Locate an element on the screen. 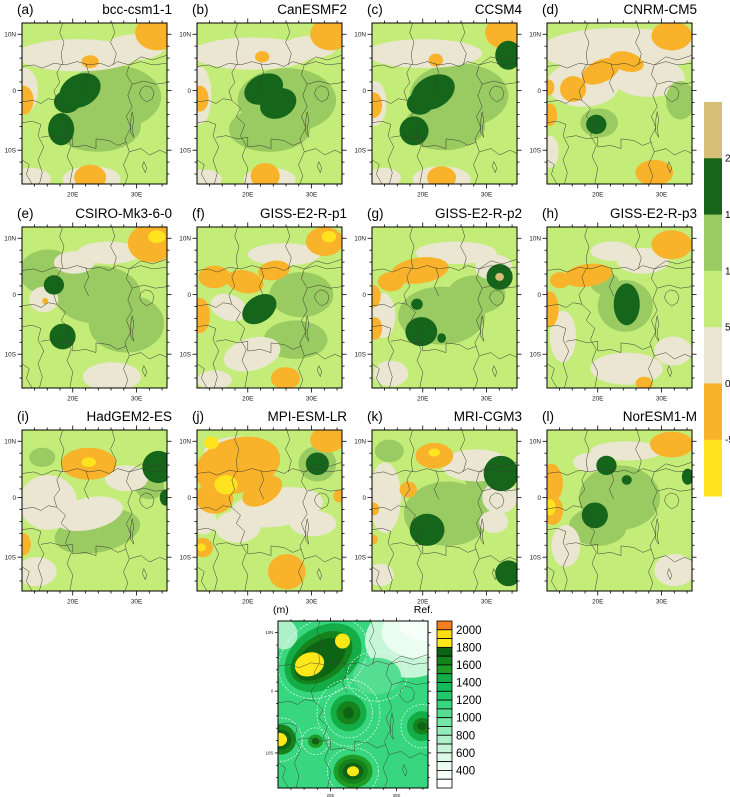 This screenshot has width=730, height=797. map-panel-f: 10N 0 10S 20E 30E is located at coordinates (263, 312).